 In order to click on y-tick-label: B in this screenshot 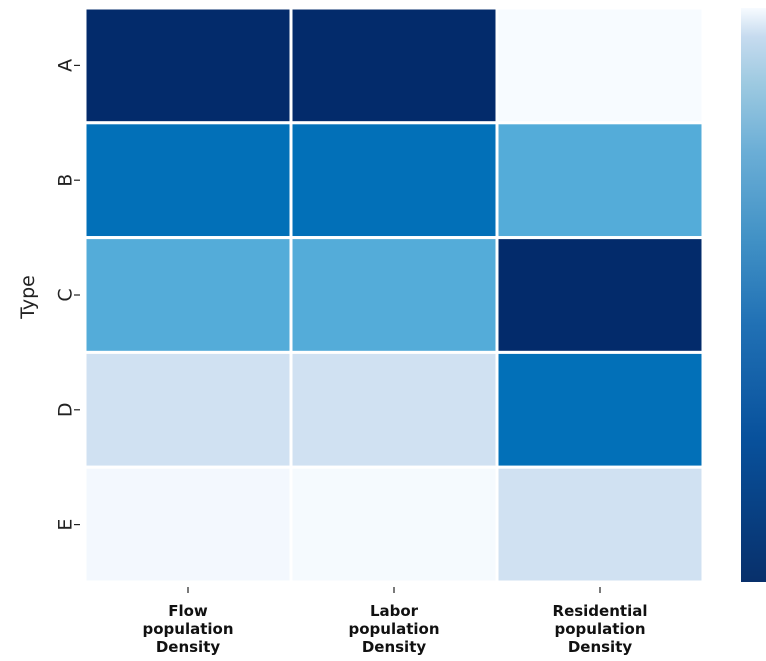, I will do `click(66, 180)`.